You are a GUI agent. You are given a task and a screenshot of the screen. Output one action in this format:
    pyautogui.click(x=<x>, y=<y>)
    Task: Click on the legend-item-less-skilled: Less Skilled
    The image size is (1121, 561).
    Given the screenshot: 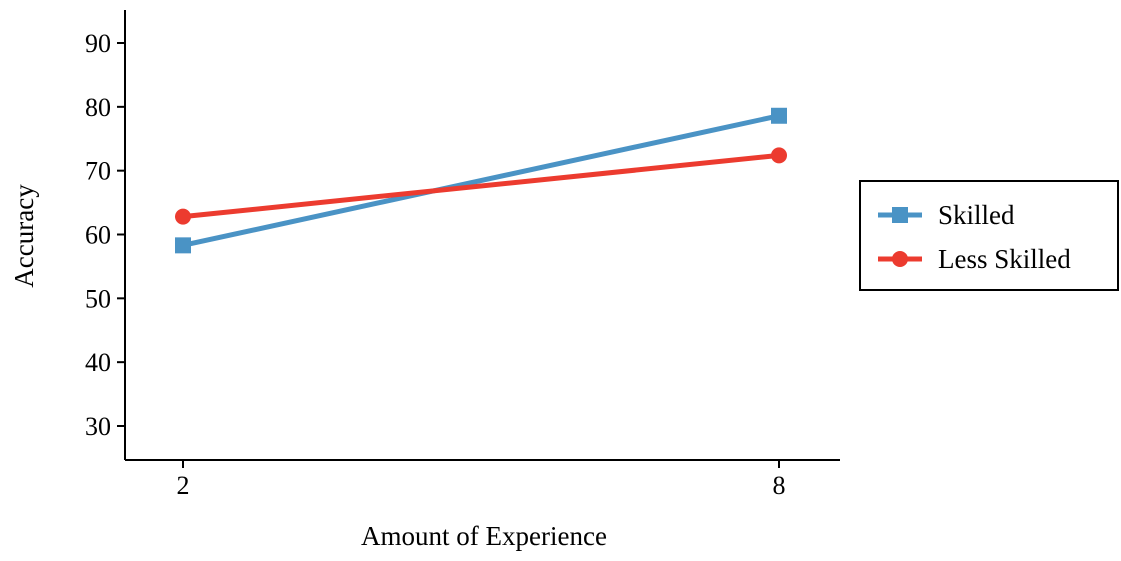 What is the action you would take?
    pyautogui.click(x=974, y=259)
    